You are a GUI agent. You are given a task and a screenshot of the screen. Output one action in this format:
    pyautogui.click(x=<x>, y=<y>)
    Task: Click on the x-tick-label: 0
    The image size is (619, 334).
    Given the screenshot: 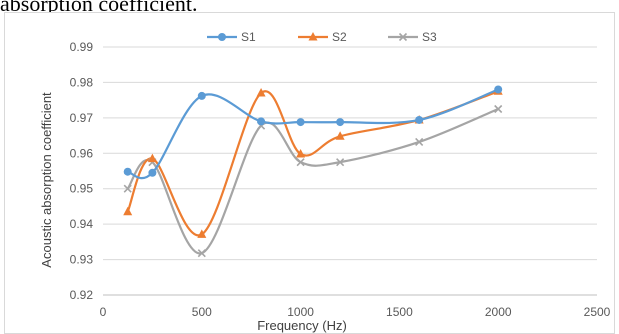 What is the action you would take?
    pyautogui.click(x=103, y=312)
    